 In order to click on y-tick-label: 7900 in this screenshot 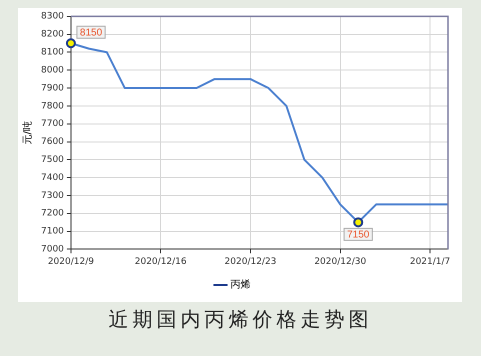, I will do `click(52, 88)`.